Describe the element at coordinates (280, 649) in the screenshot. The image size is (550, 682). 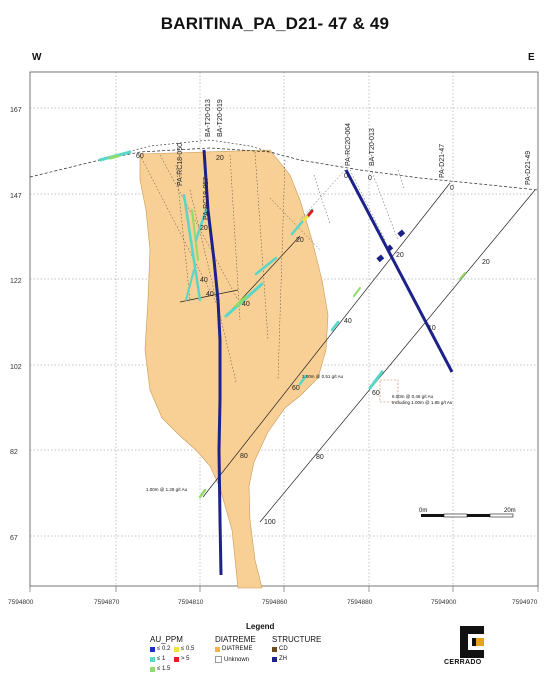
I see `legend-item: CD` at that location.